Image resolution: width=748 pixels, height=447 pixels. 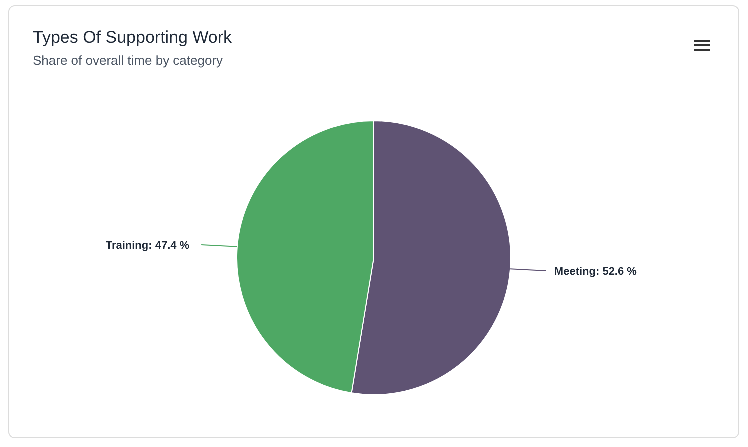 I want to click on chart-subtitle: Share of overall time by category, so click(x=128, y=60).